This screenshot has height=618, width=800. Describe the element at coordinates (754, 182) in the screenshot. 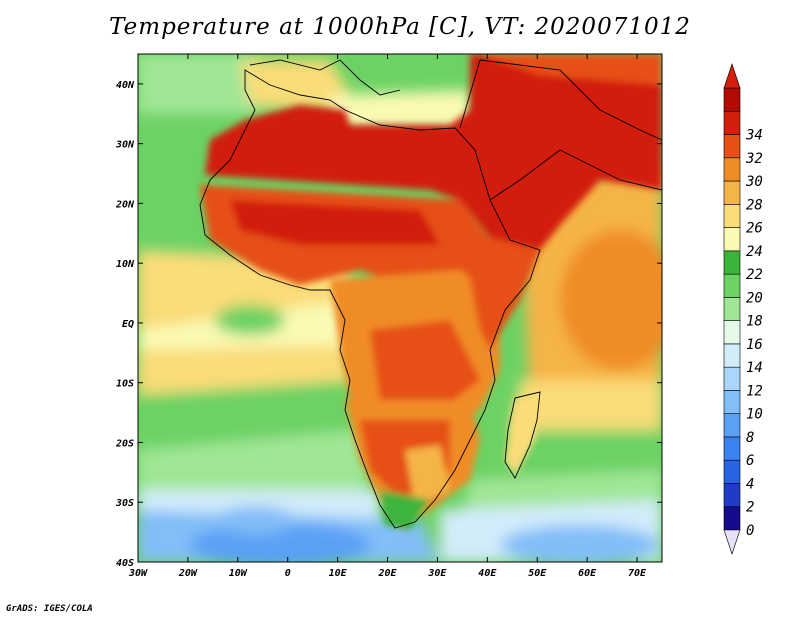

I see `colorbar-label: 30` at that location.